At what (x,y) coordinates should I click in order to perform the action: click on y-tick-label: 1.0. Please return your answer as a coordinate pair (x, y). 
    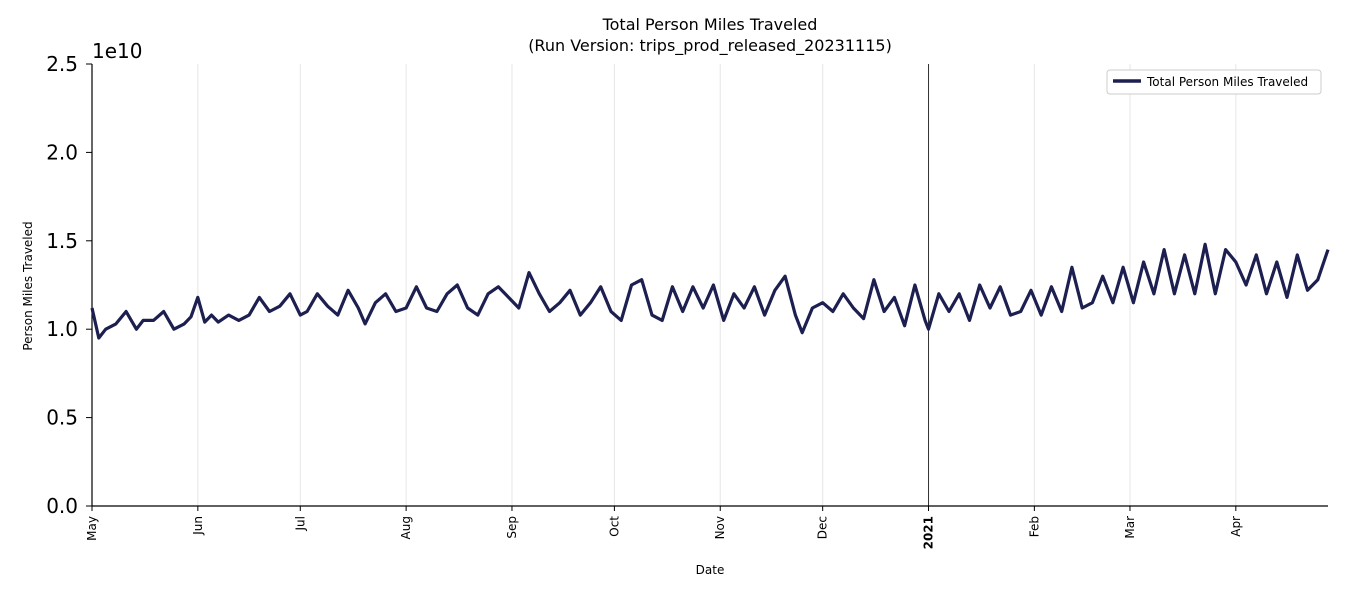
    Looking at the image, I should click on (62, 329).